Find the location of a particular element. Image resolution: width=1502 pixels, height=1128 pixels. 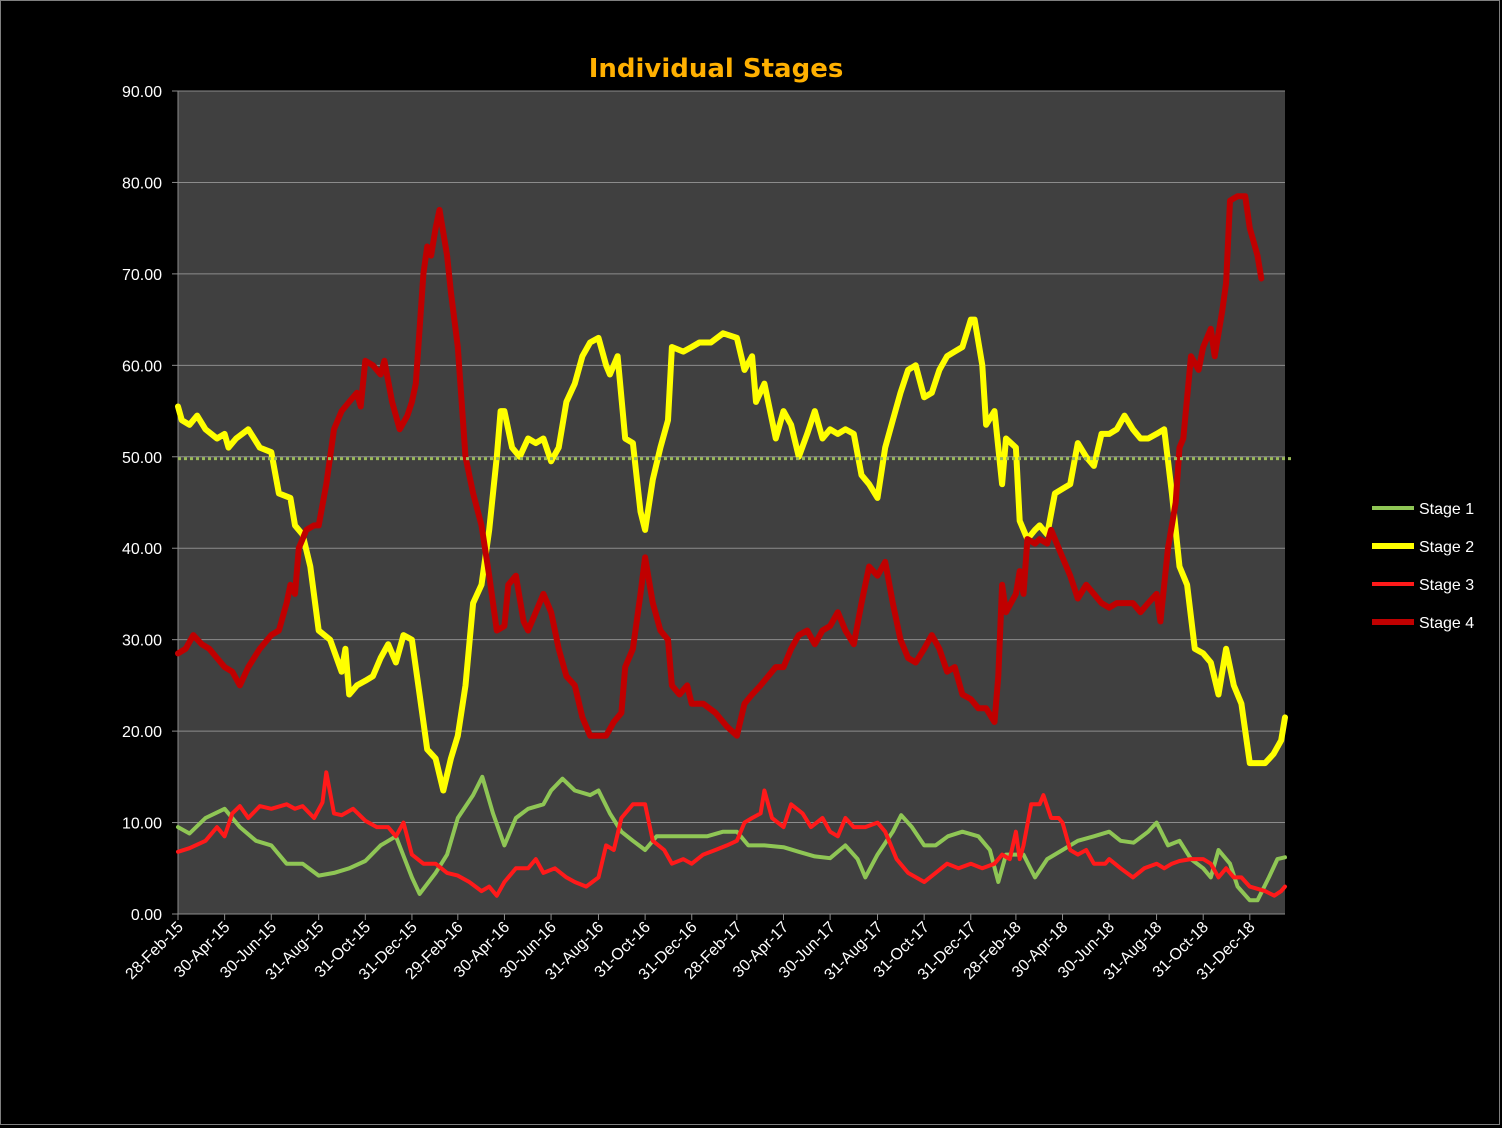

y-tick-label: 0.00 is located at coordinates (146, 915).